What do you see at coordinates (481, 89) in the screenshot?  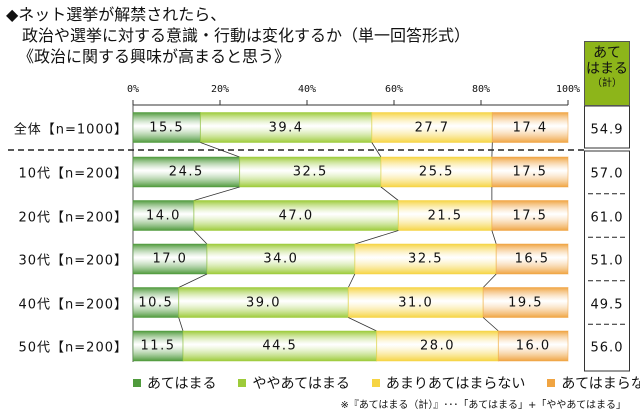 I see `x-tick-label: 80%` at bounding box center [481, 89].